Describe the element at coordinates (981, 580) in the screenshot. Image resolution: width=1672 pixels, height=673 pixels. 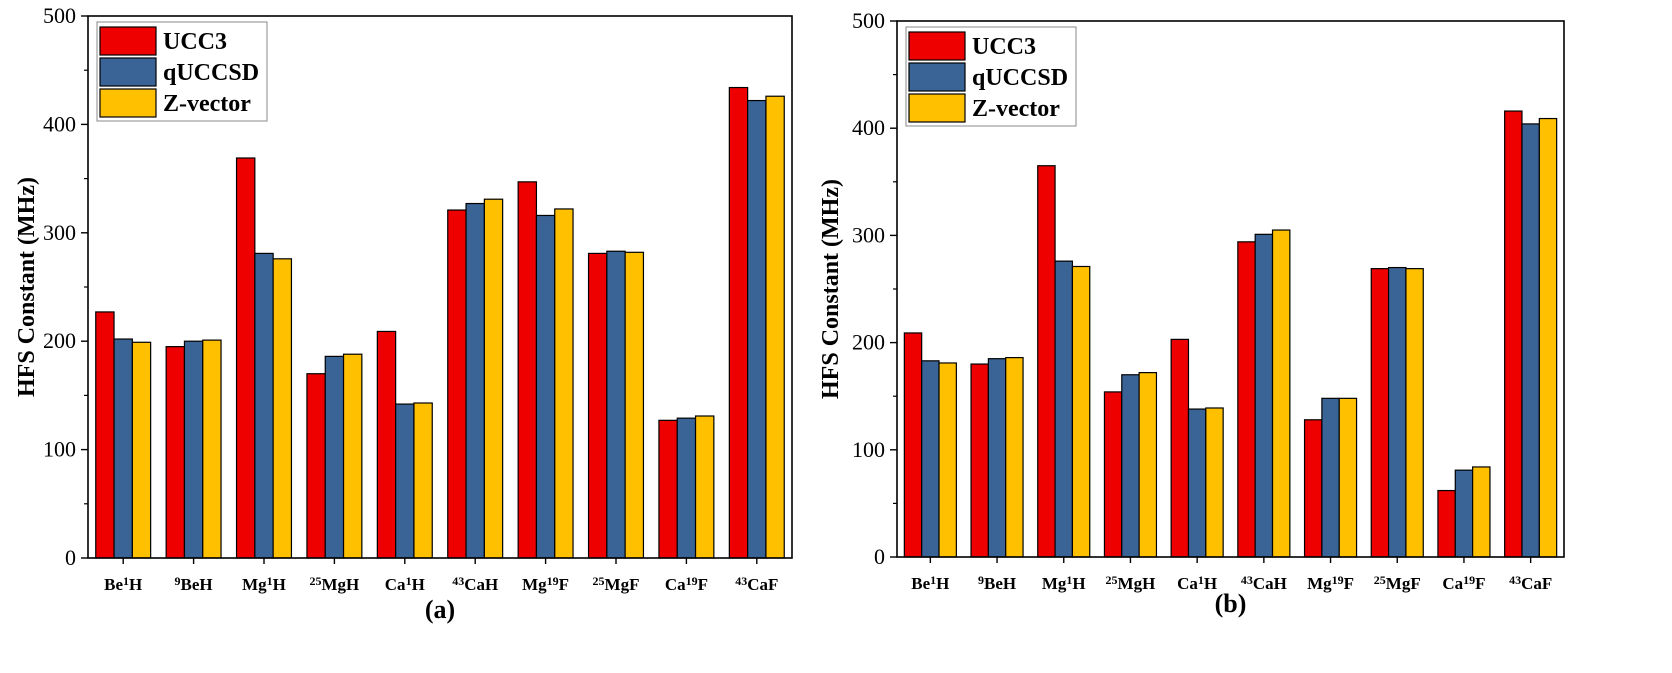
I see `isotope-superscript: 9` at that location.